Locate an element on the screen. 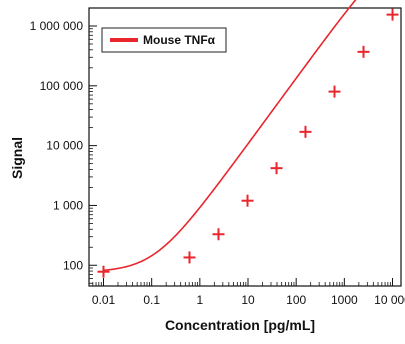 The image size is (405, 344). x-tick-label: 1000 is located at coordinates (344, 300).